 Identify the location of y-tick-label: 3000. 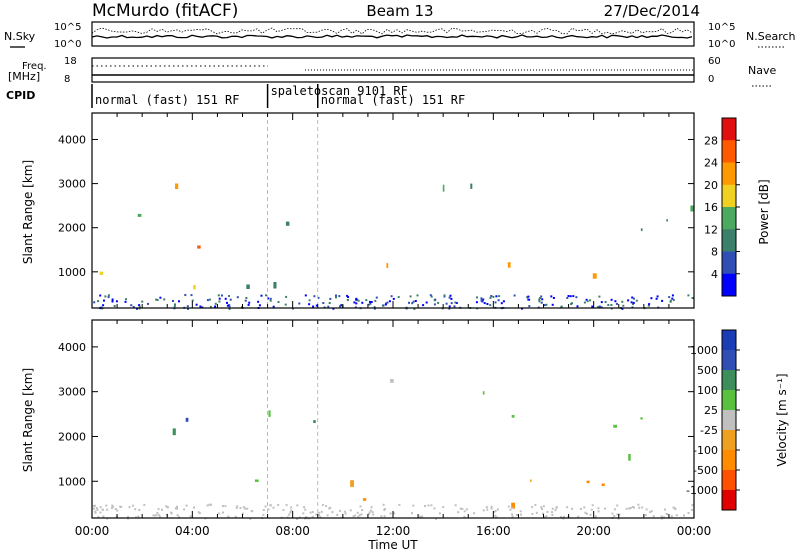
(72, 184).